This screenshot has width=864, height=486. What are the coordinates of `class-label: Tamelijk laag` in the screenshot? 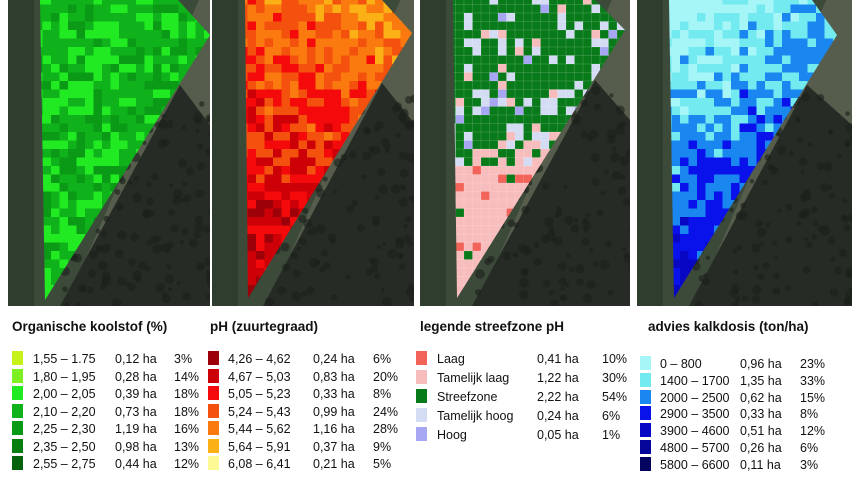 It's located at (473, 378).